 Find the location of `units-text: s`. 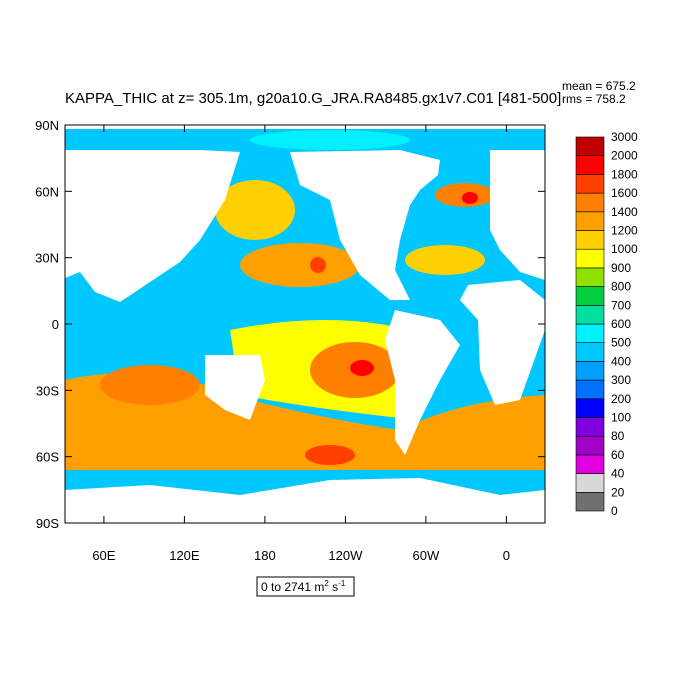

units-text: s is located at coordinates (333, 587).